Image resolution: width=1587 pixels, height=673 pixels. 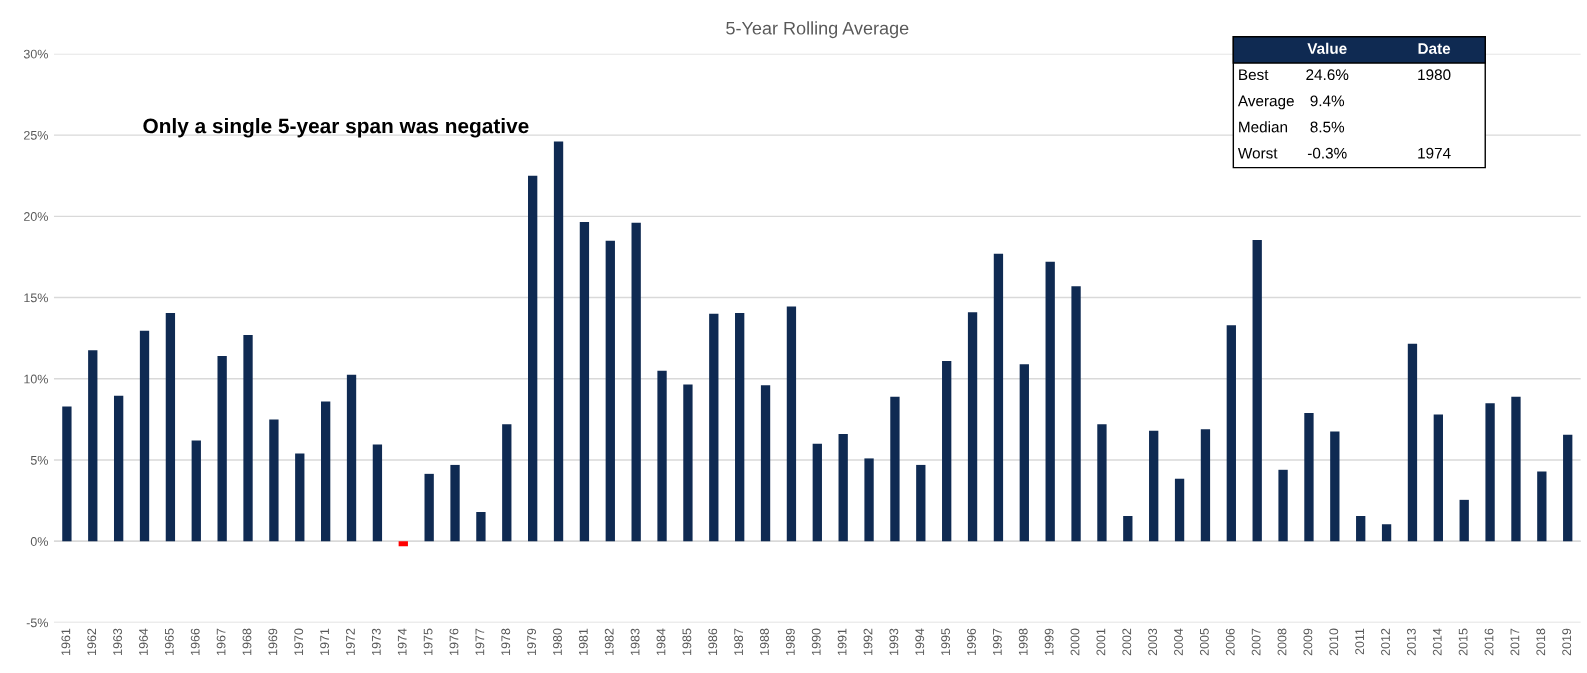 What do you see at coordinates (1204, 642) in the screenshot?
I see `x-tick-label: 2005` at bounding box center [1204, 642].